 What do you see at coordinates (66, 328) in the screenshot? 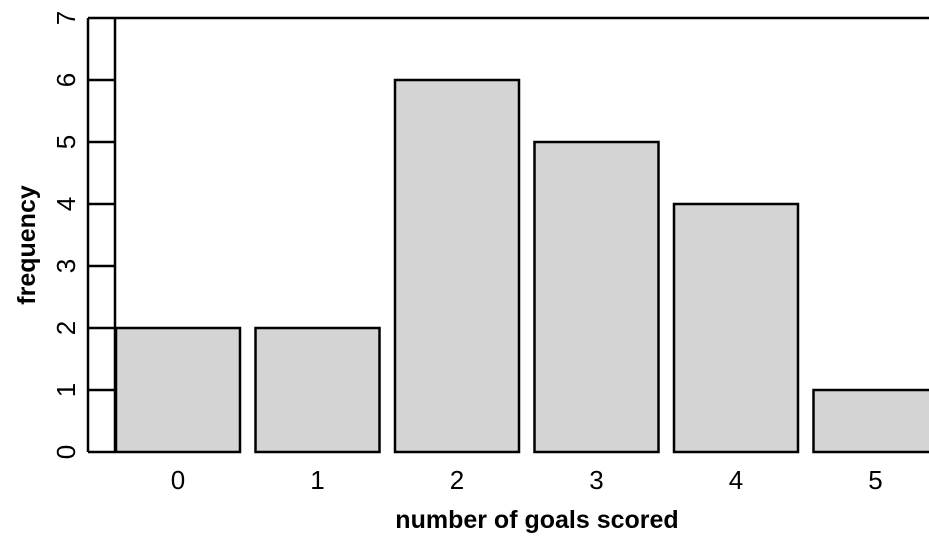
I see `y-tick-label: 2` at bounding box center [66, 328].